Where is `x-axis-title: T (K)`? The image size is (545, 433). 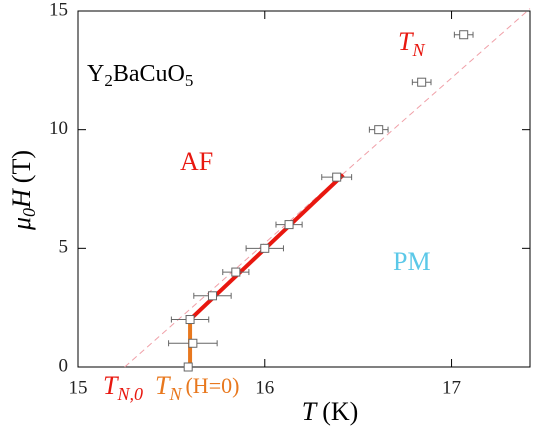 x-axis-title: T (K) is located at coordinates (330, 411).